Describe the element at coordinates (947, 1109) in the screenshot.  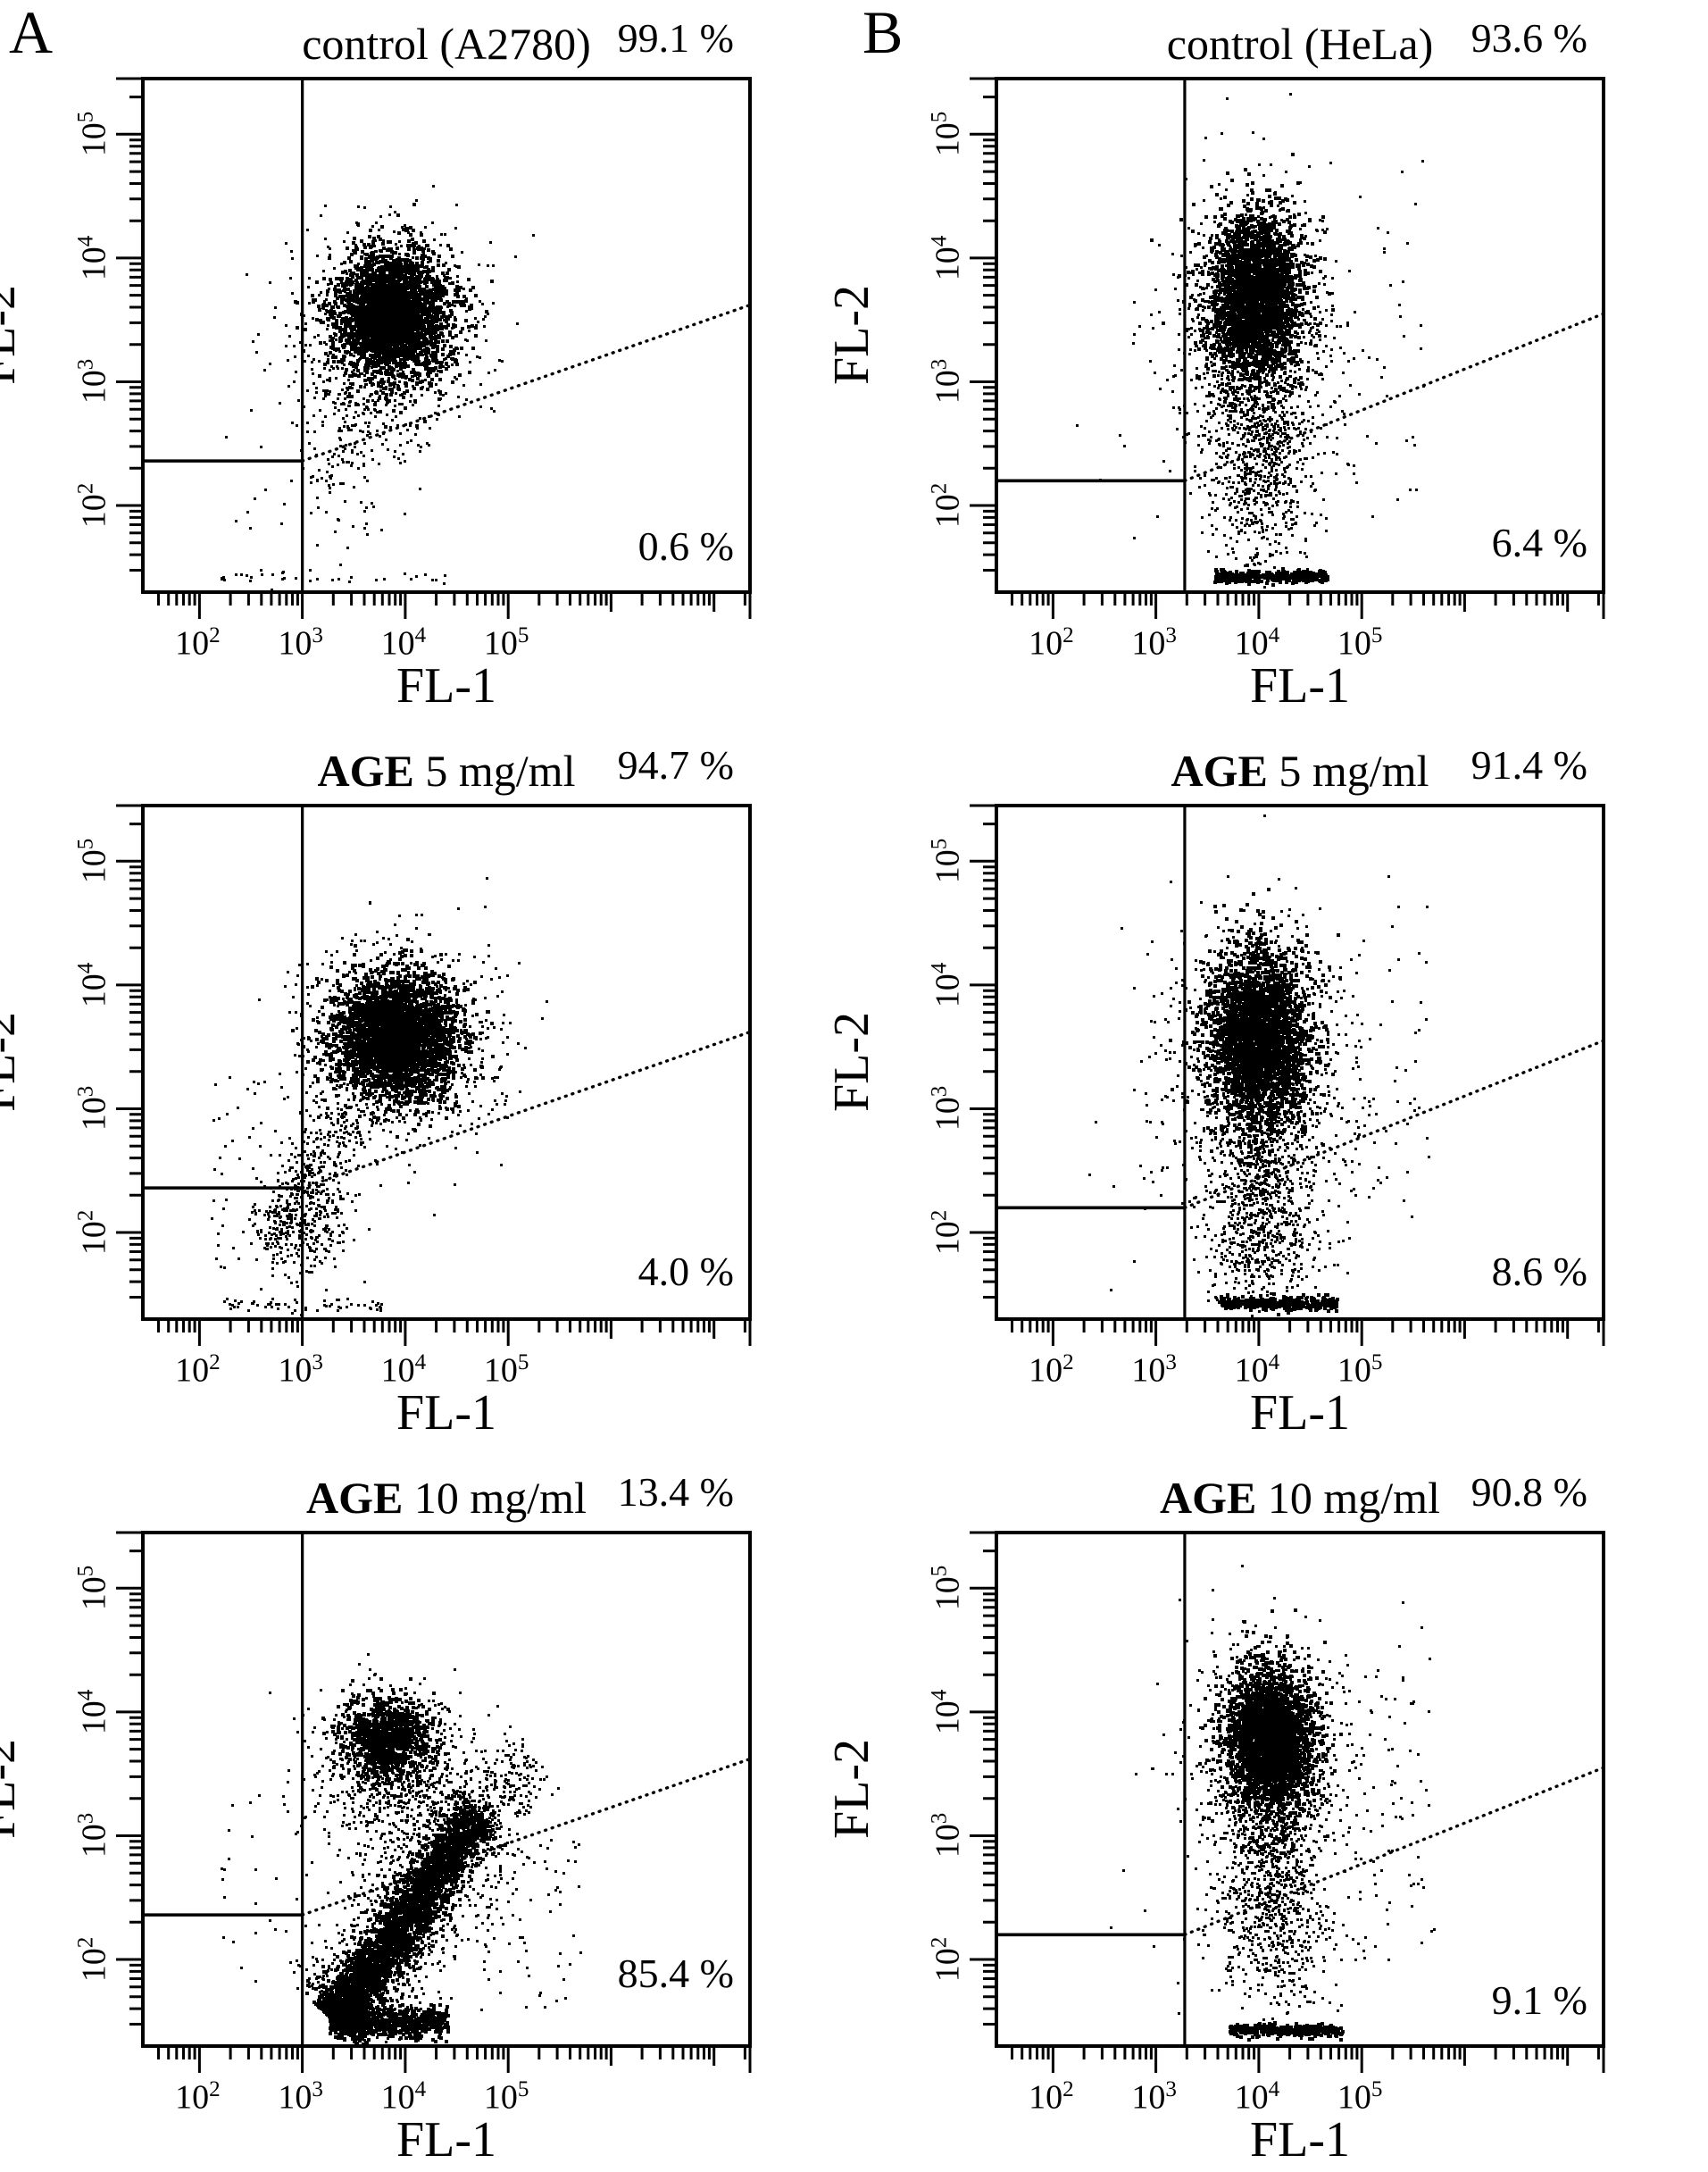
I see `y-tick-label: 10³` at that location.